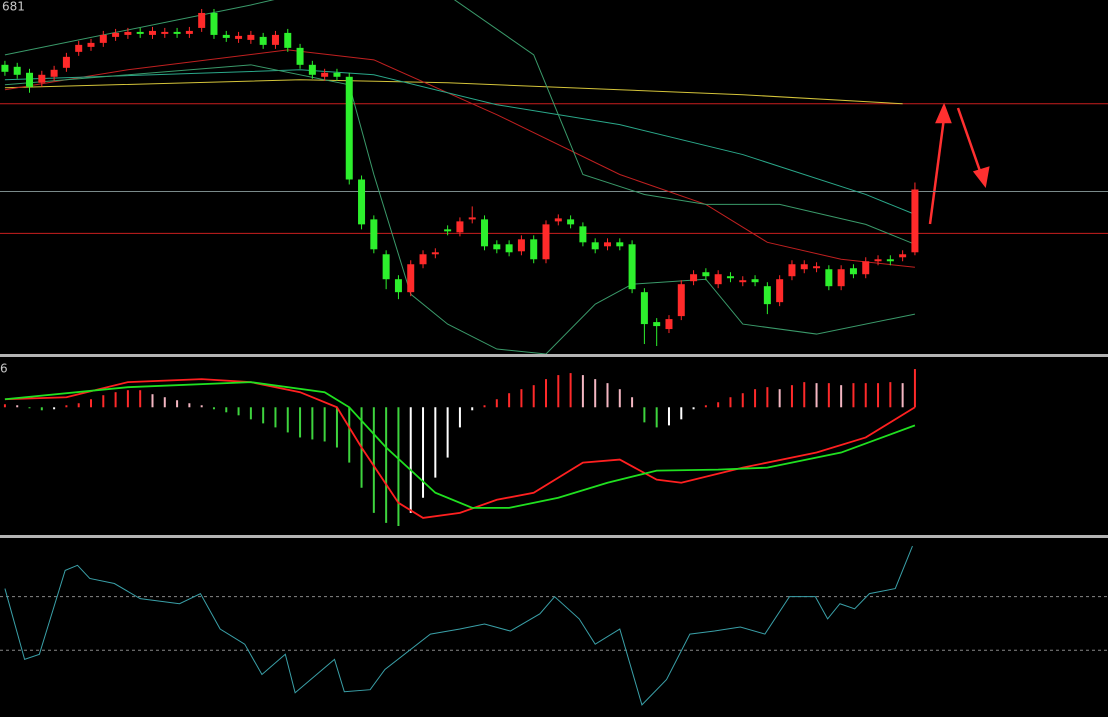  Describe the element at coordinates (13, 7) in the screenshot. I see `panel-label: 681` at that location.